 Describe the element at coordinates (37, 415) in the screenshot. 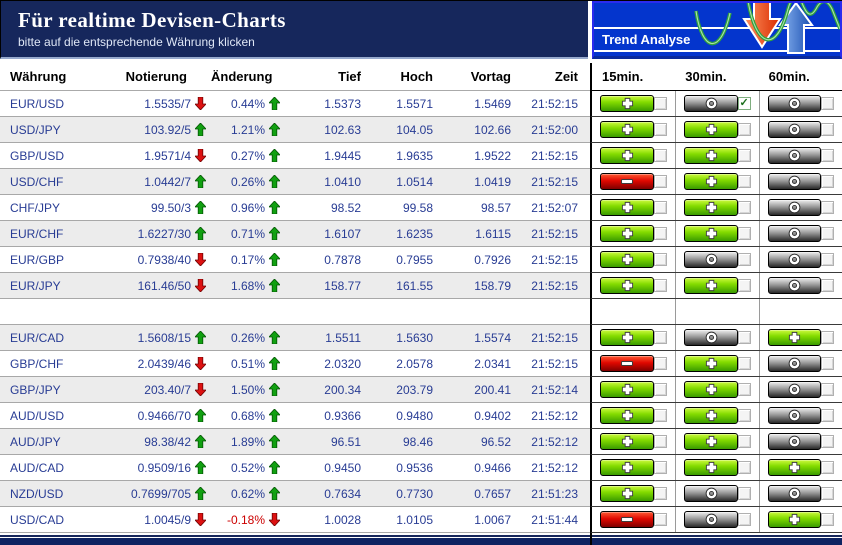

I see `currency-pair-link: AUD/USD` at that location.